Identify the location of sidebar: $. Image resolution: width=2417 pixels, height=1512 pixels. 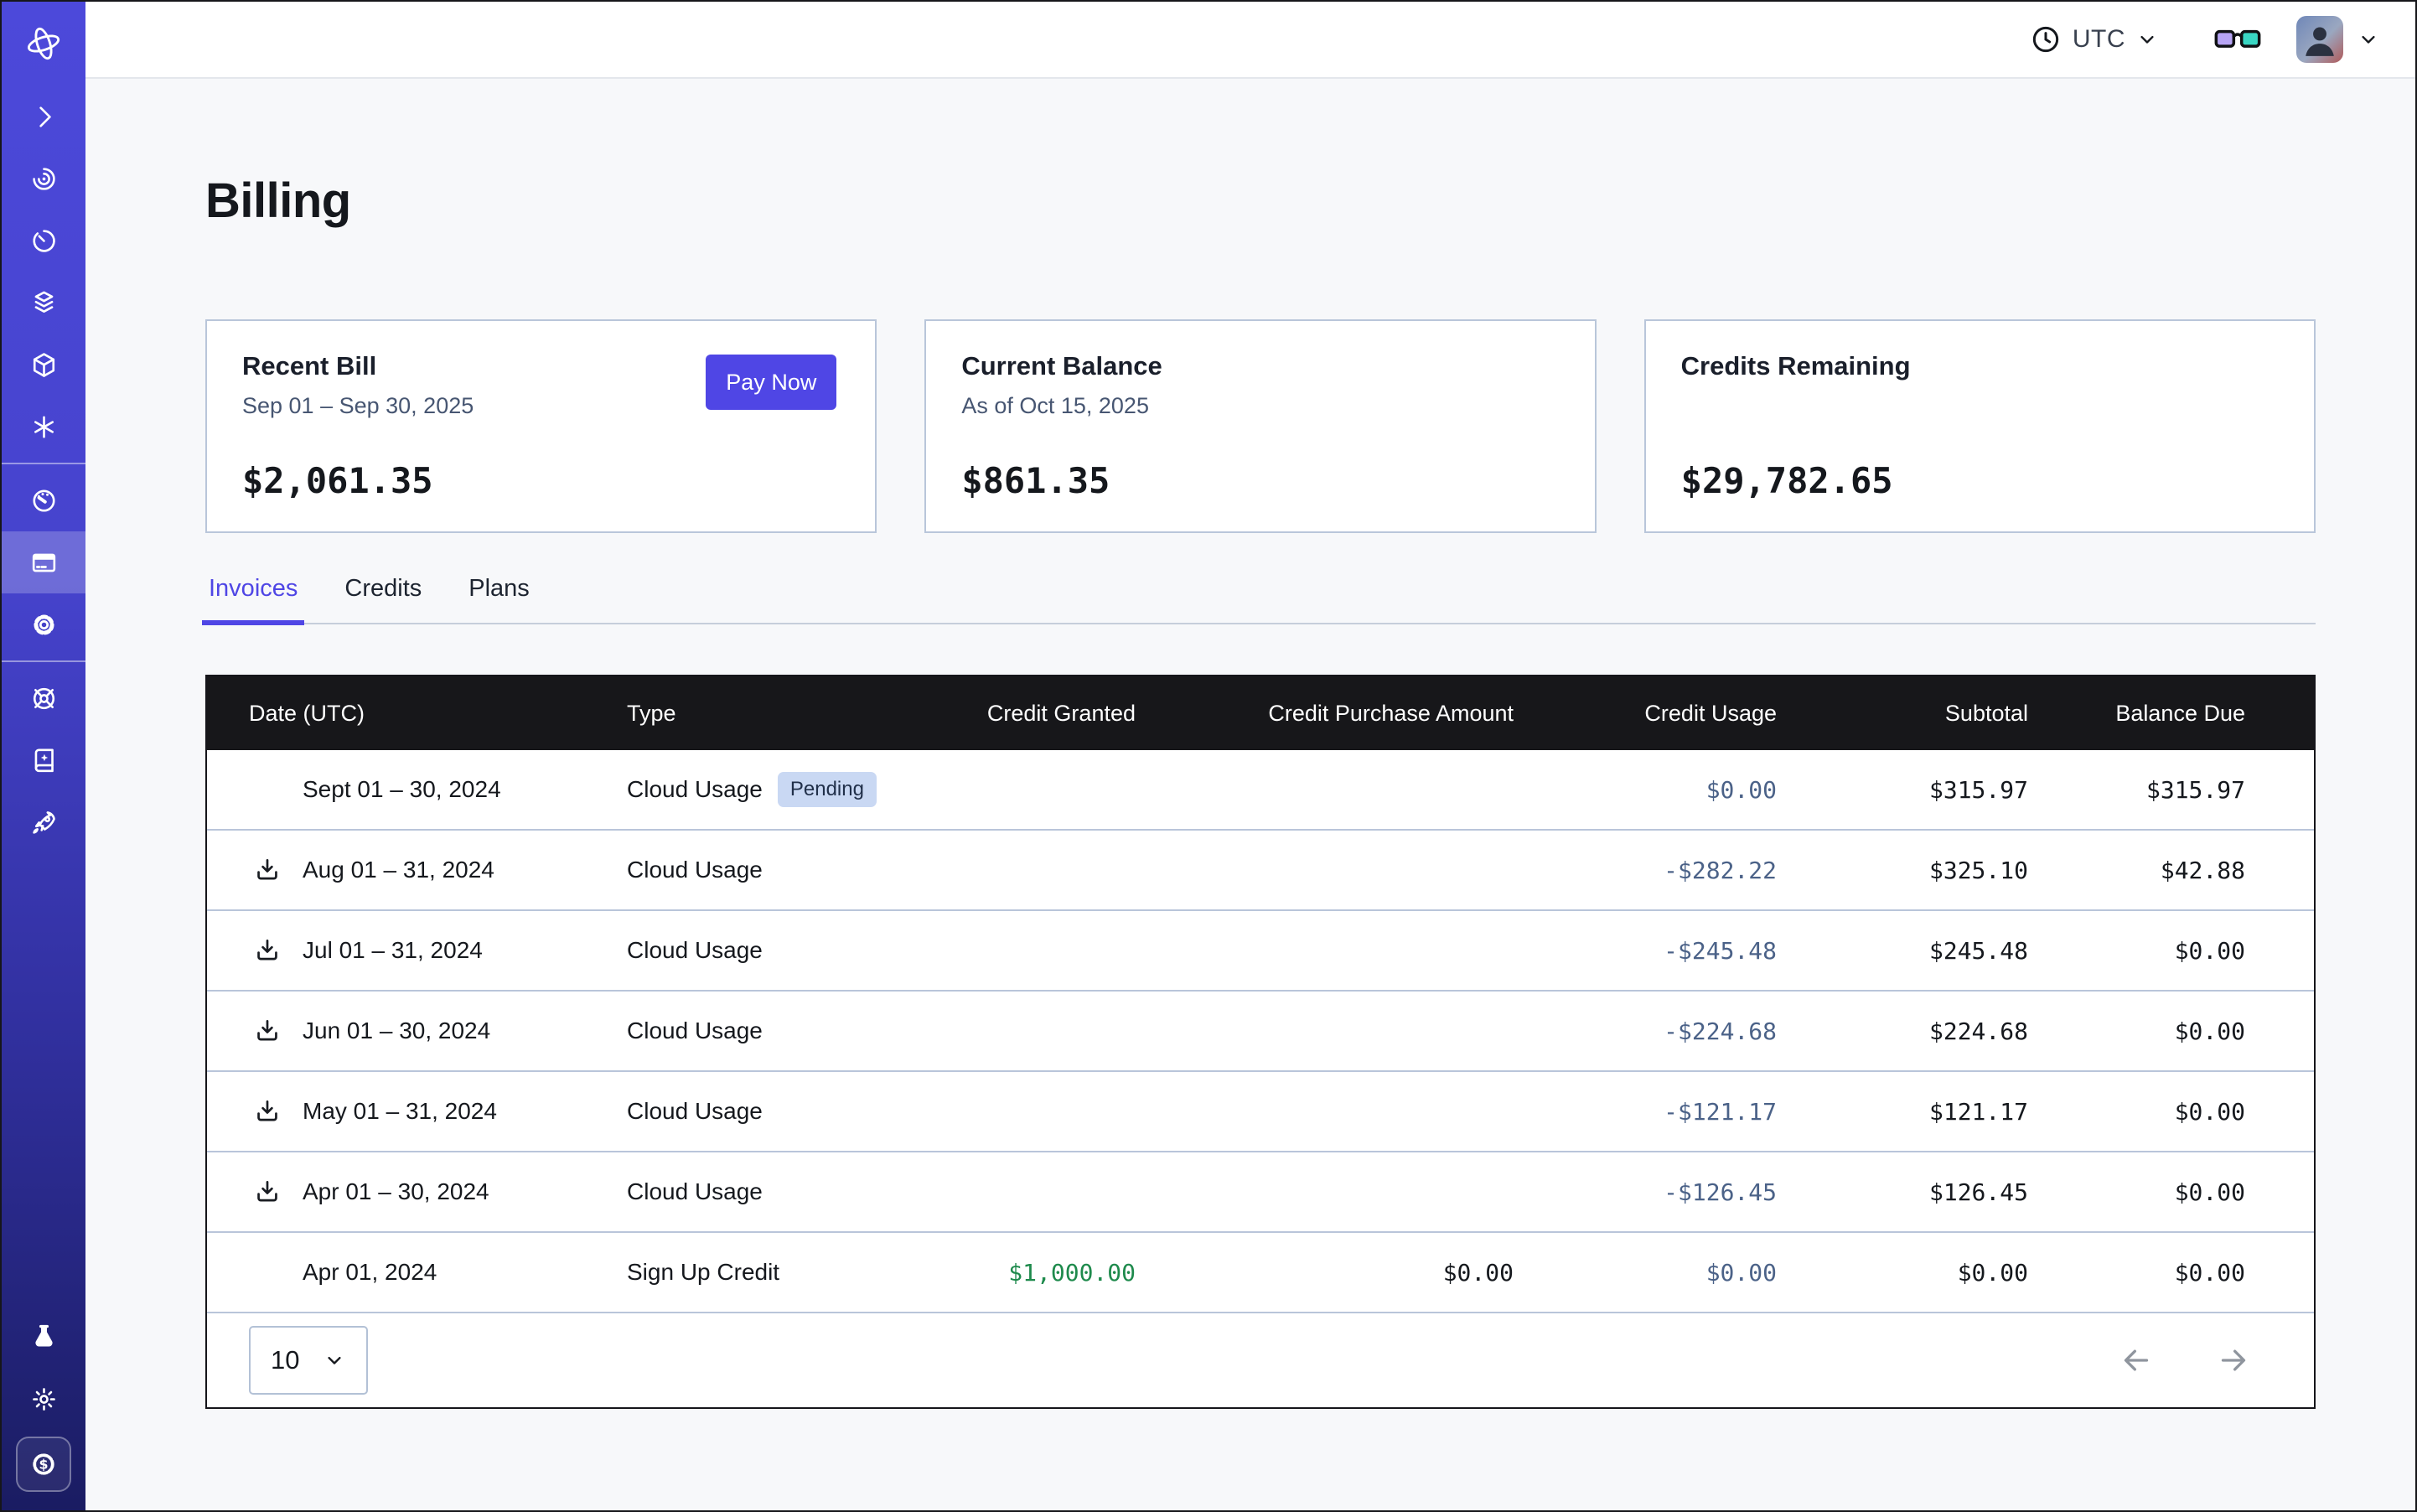
(43, 756).